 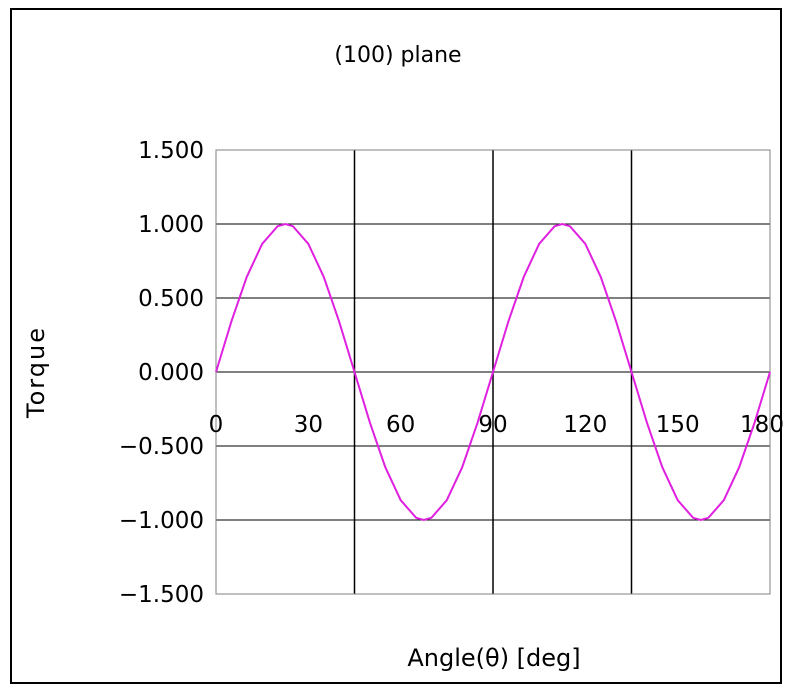 What do you see at coordinates (161, 595) in the screenshot?
I see `y-tick-label: −1.500` at bounding box center [161, 595].